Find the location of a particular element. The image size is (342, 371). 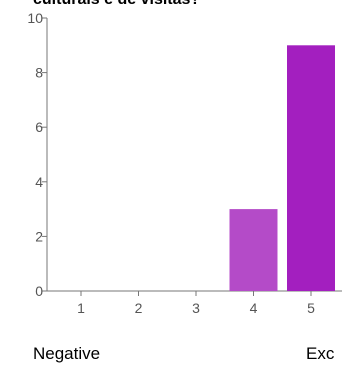

x-tick-label: 3 is located at coordinates (196, 308).